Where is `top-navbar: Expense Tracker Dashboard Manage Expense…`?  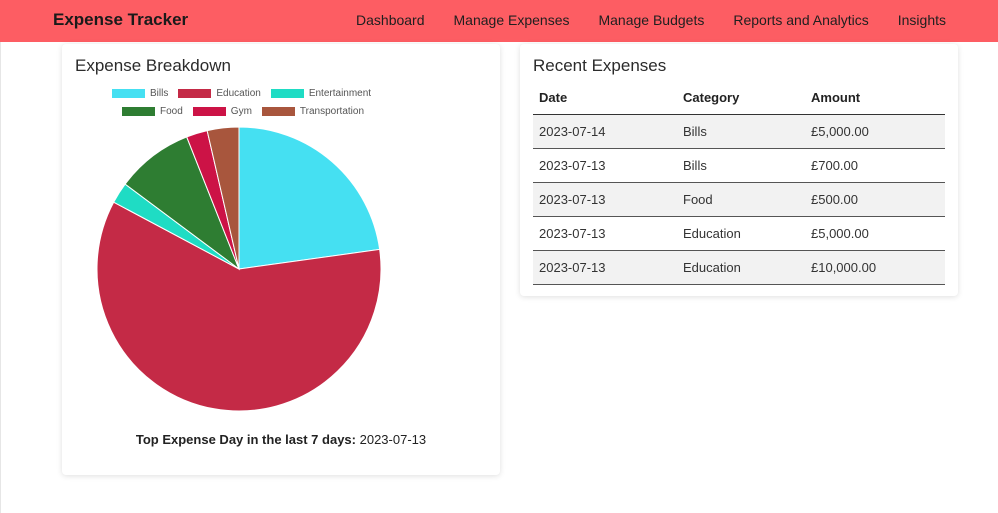 top-navbar: Expense Tracker Dashboard Manage Expense… is located at coordinates (499, 21).